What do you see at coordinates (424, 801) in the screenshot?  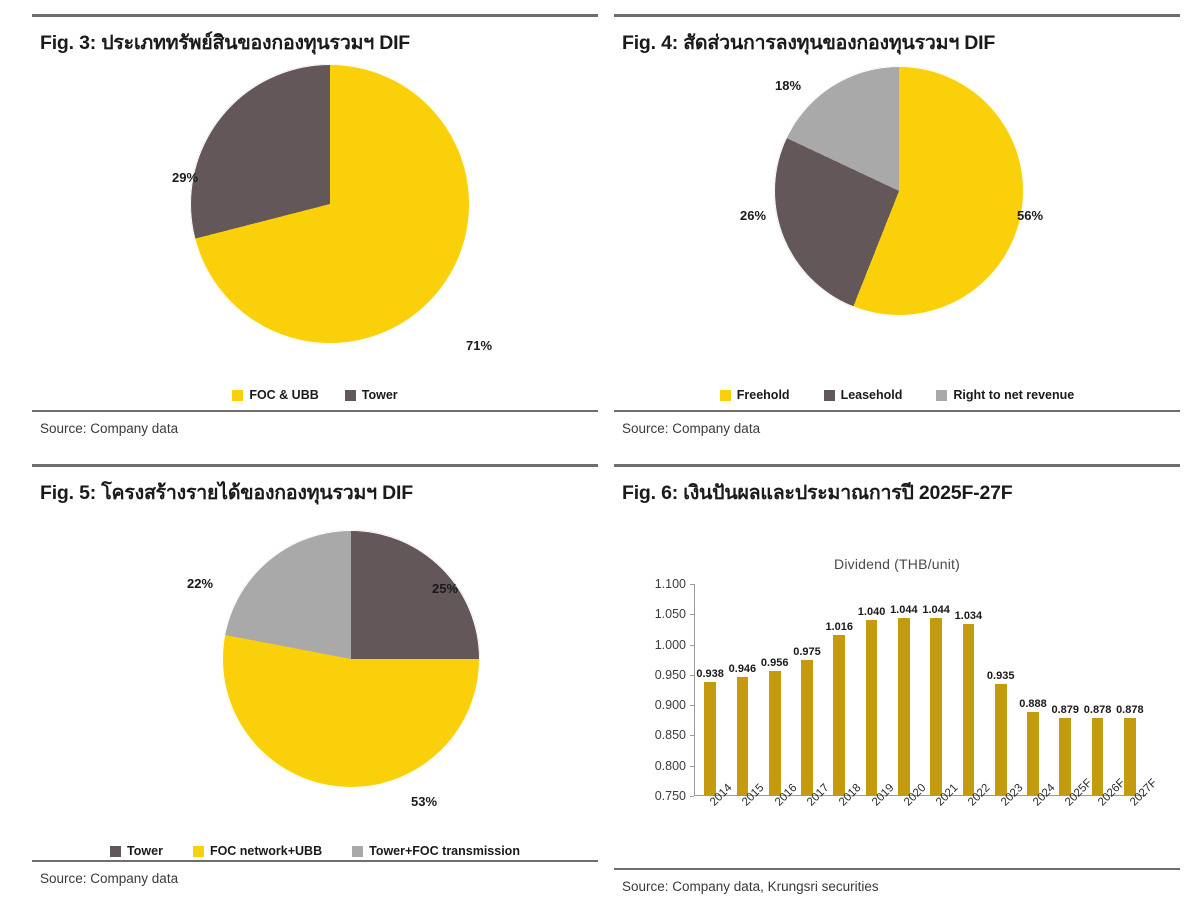 I see `pie-slice-label-1: 53%` at bounding box center [424, 801].